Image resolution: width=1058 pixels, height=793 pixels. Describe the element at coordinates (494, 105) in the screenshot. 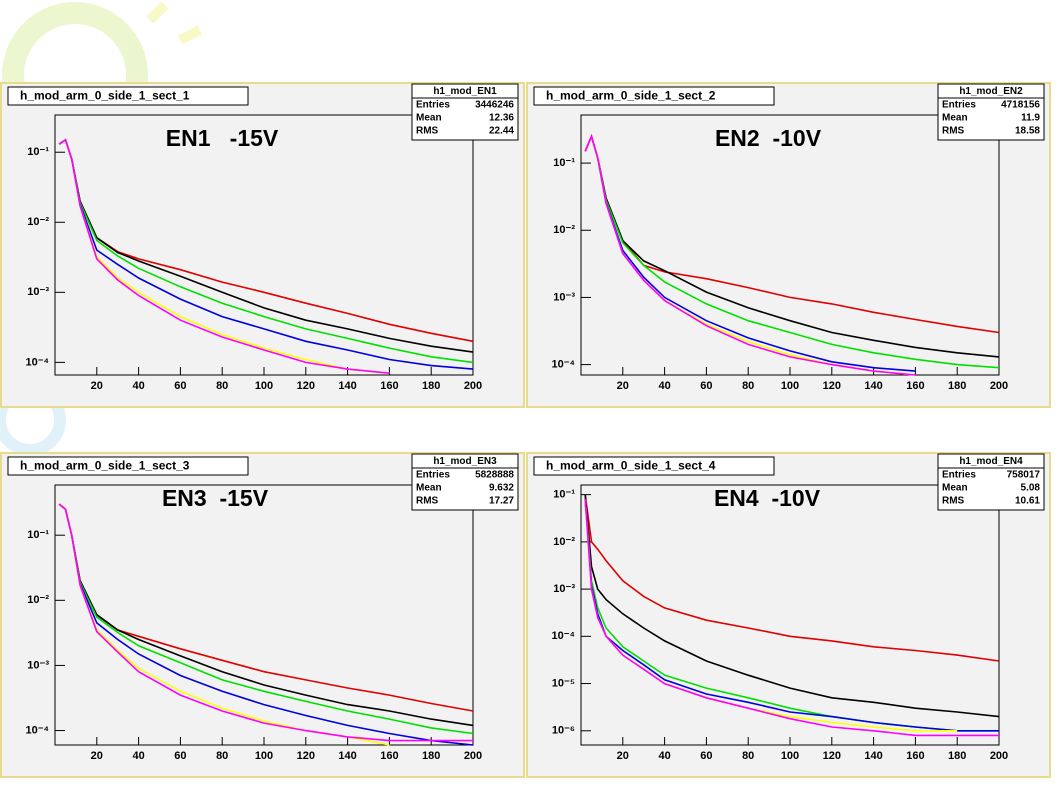

I see `stats-value: 3446246` at that location.